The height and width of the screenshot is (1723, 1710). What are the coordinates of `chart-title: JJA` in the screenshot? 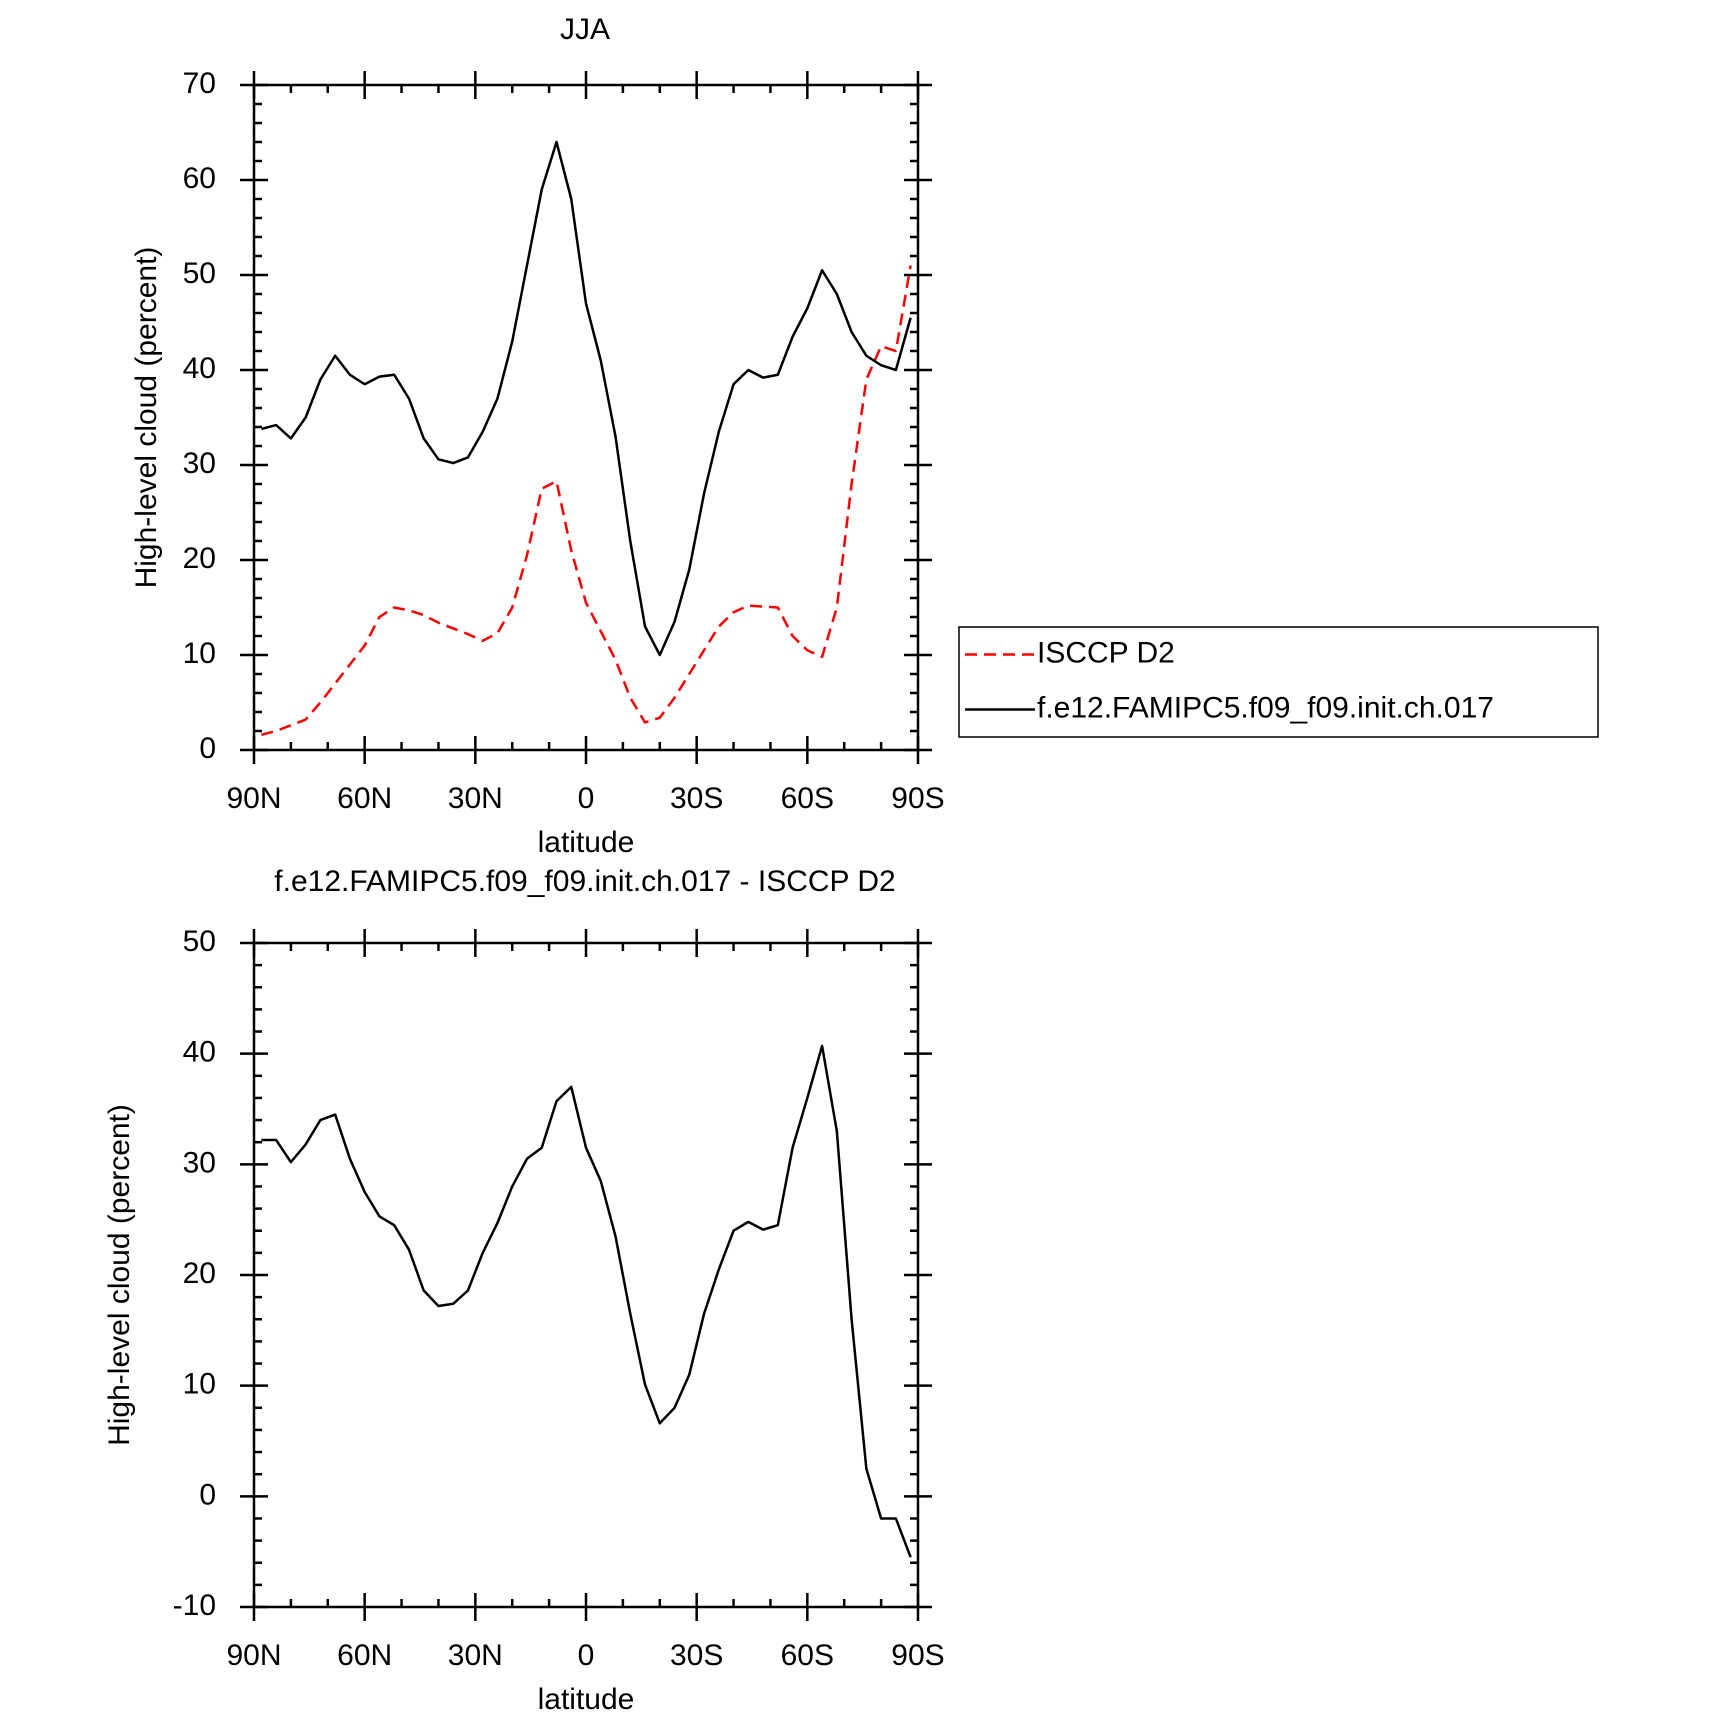 It's located at (585, 29).